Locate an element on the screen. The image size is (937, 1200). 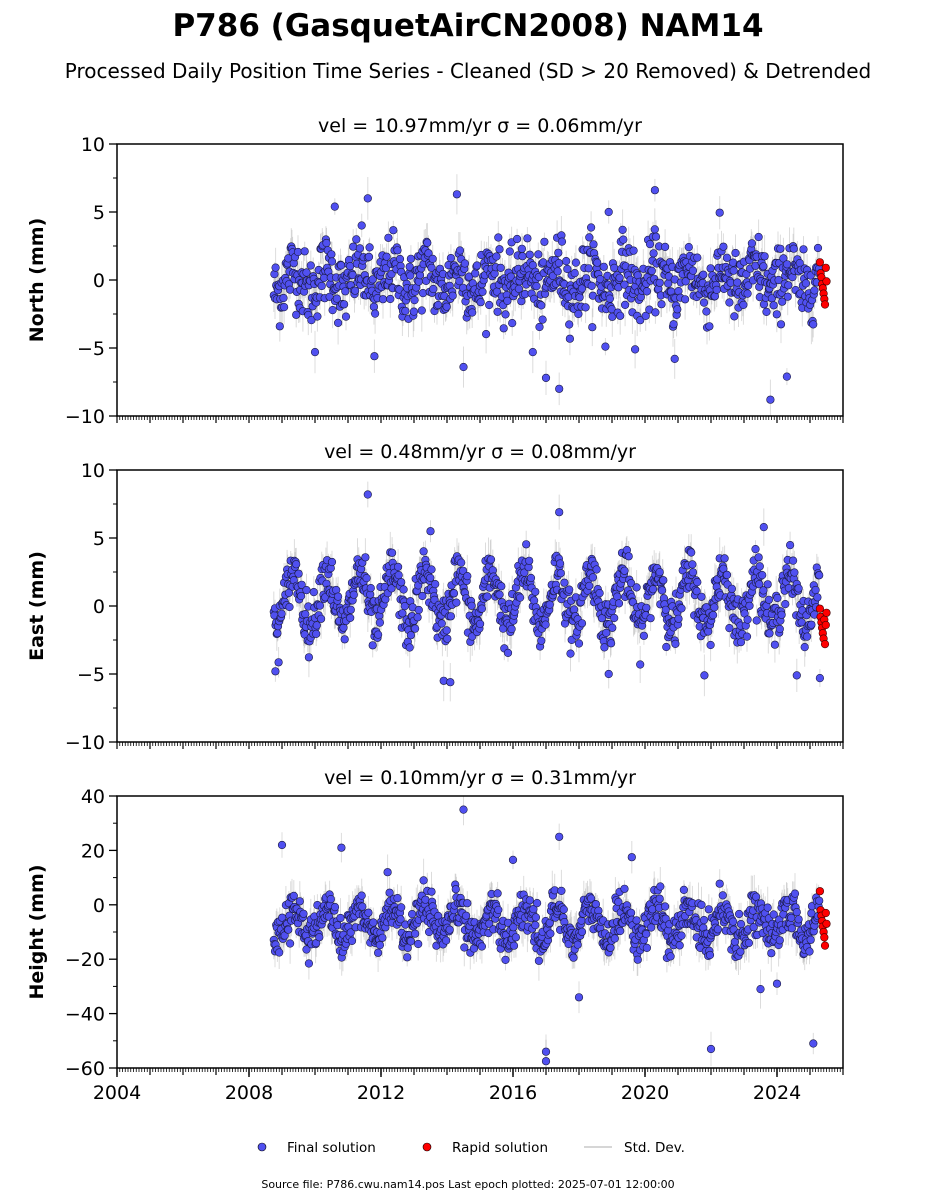
y-tick-label: 10 is located at coordinates (93, 471).